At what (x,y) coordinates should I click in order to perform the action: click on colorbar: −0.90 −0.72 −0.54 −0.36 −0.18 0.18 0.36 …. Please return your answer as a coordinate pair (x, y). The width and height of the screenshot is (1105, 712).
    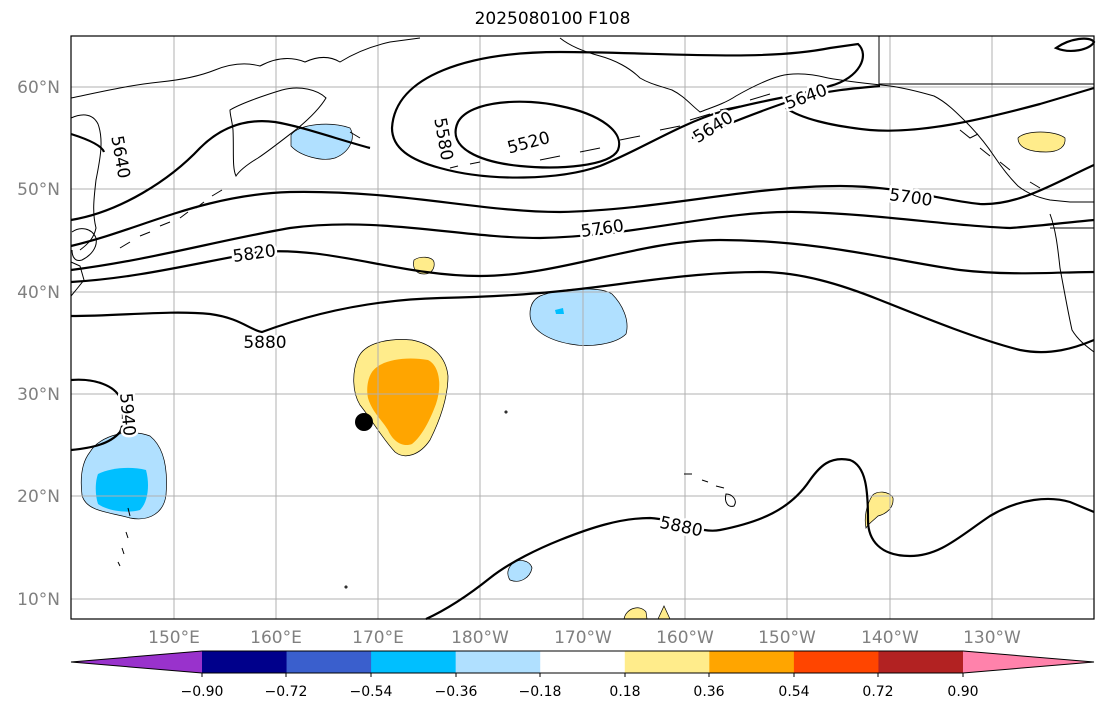
    Looking at the image, I should click on (582, 675).